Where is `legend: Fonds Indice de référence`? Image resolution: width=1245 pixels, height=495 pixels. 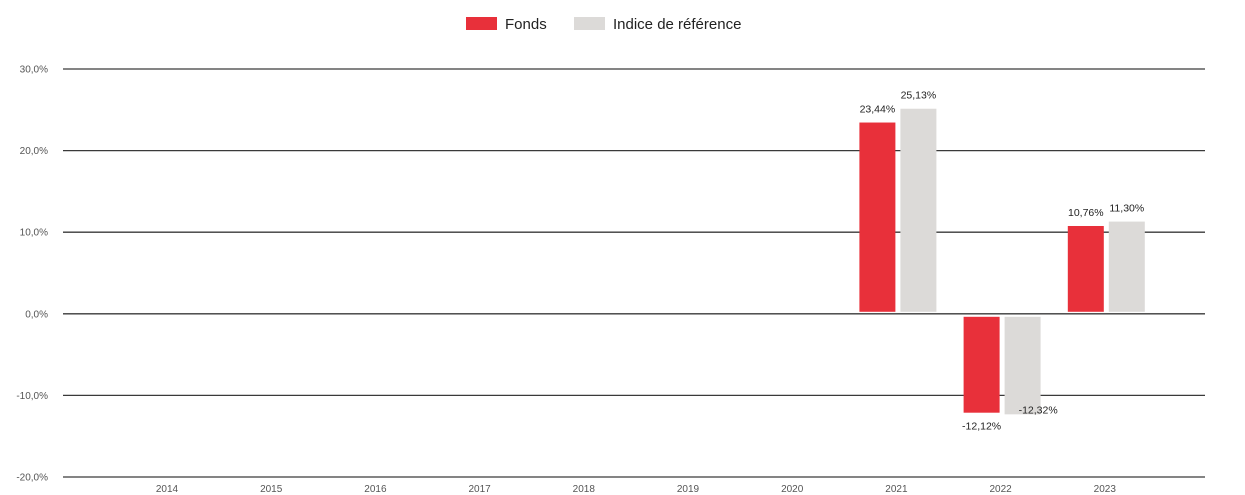 legend: Fonds Indice de référence is located at coordinates (603, 24).